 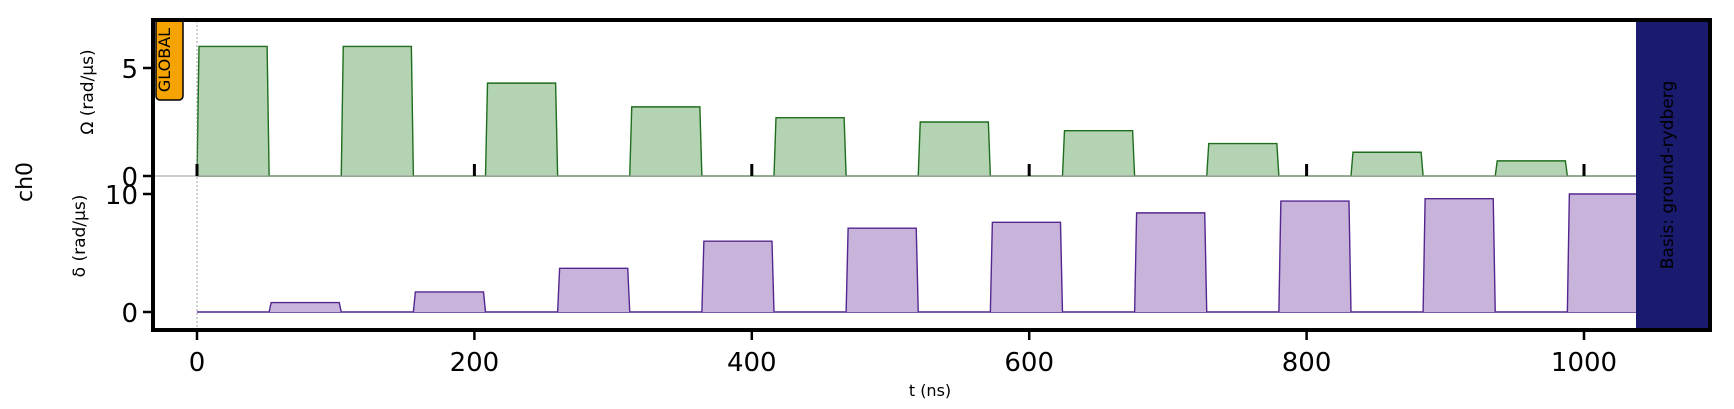 What do you see at coordinates (475, 363) in the screenshot?
I see `x-tick-label-200: 200` at bounding box center [475, 363].